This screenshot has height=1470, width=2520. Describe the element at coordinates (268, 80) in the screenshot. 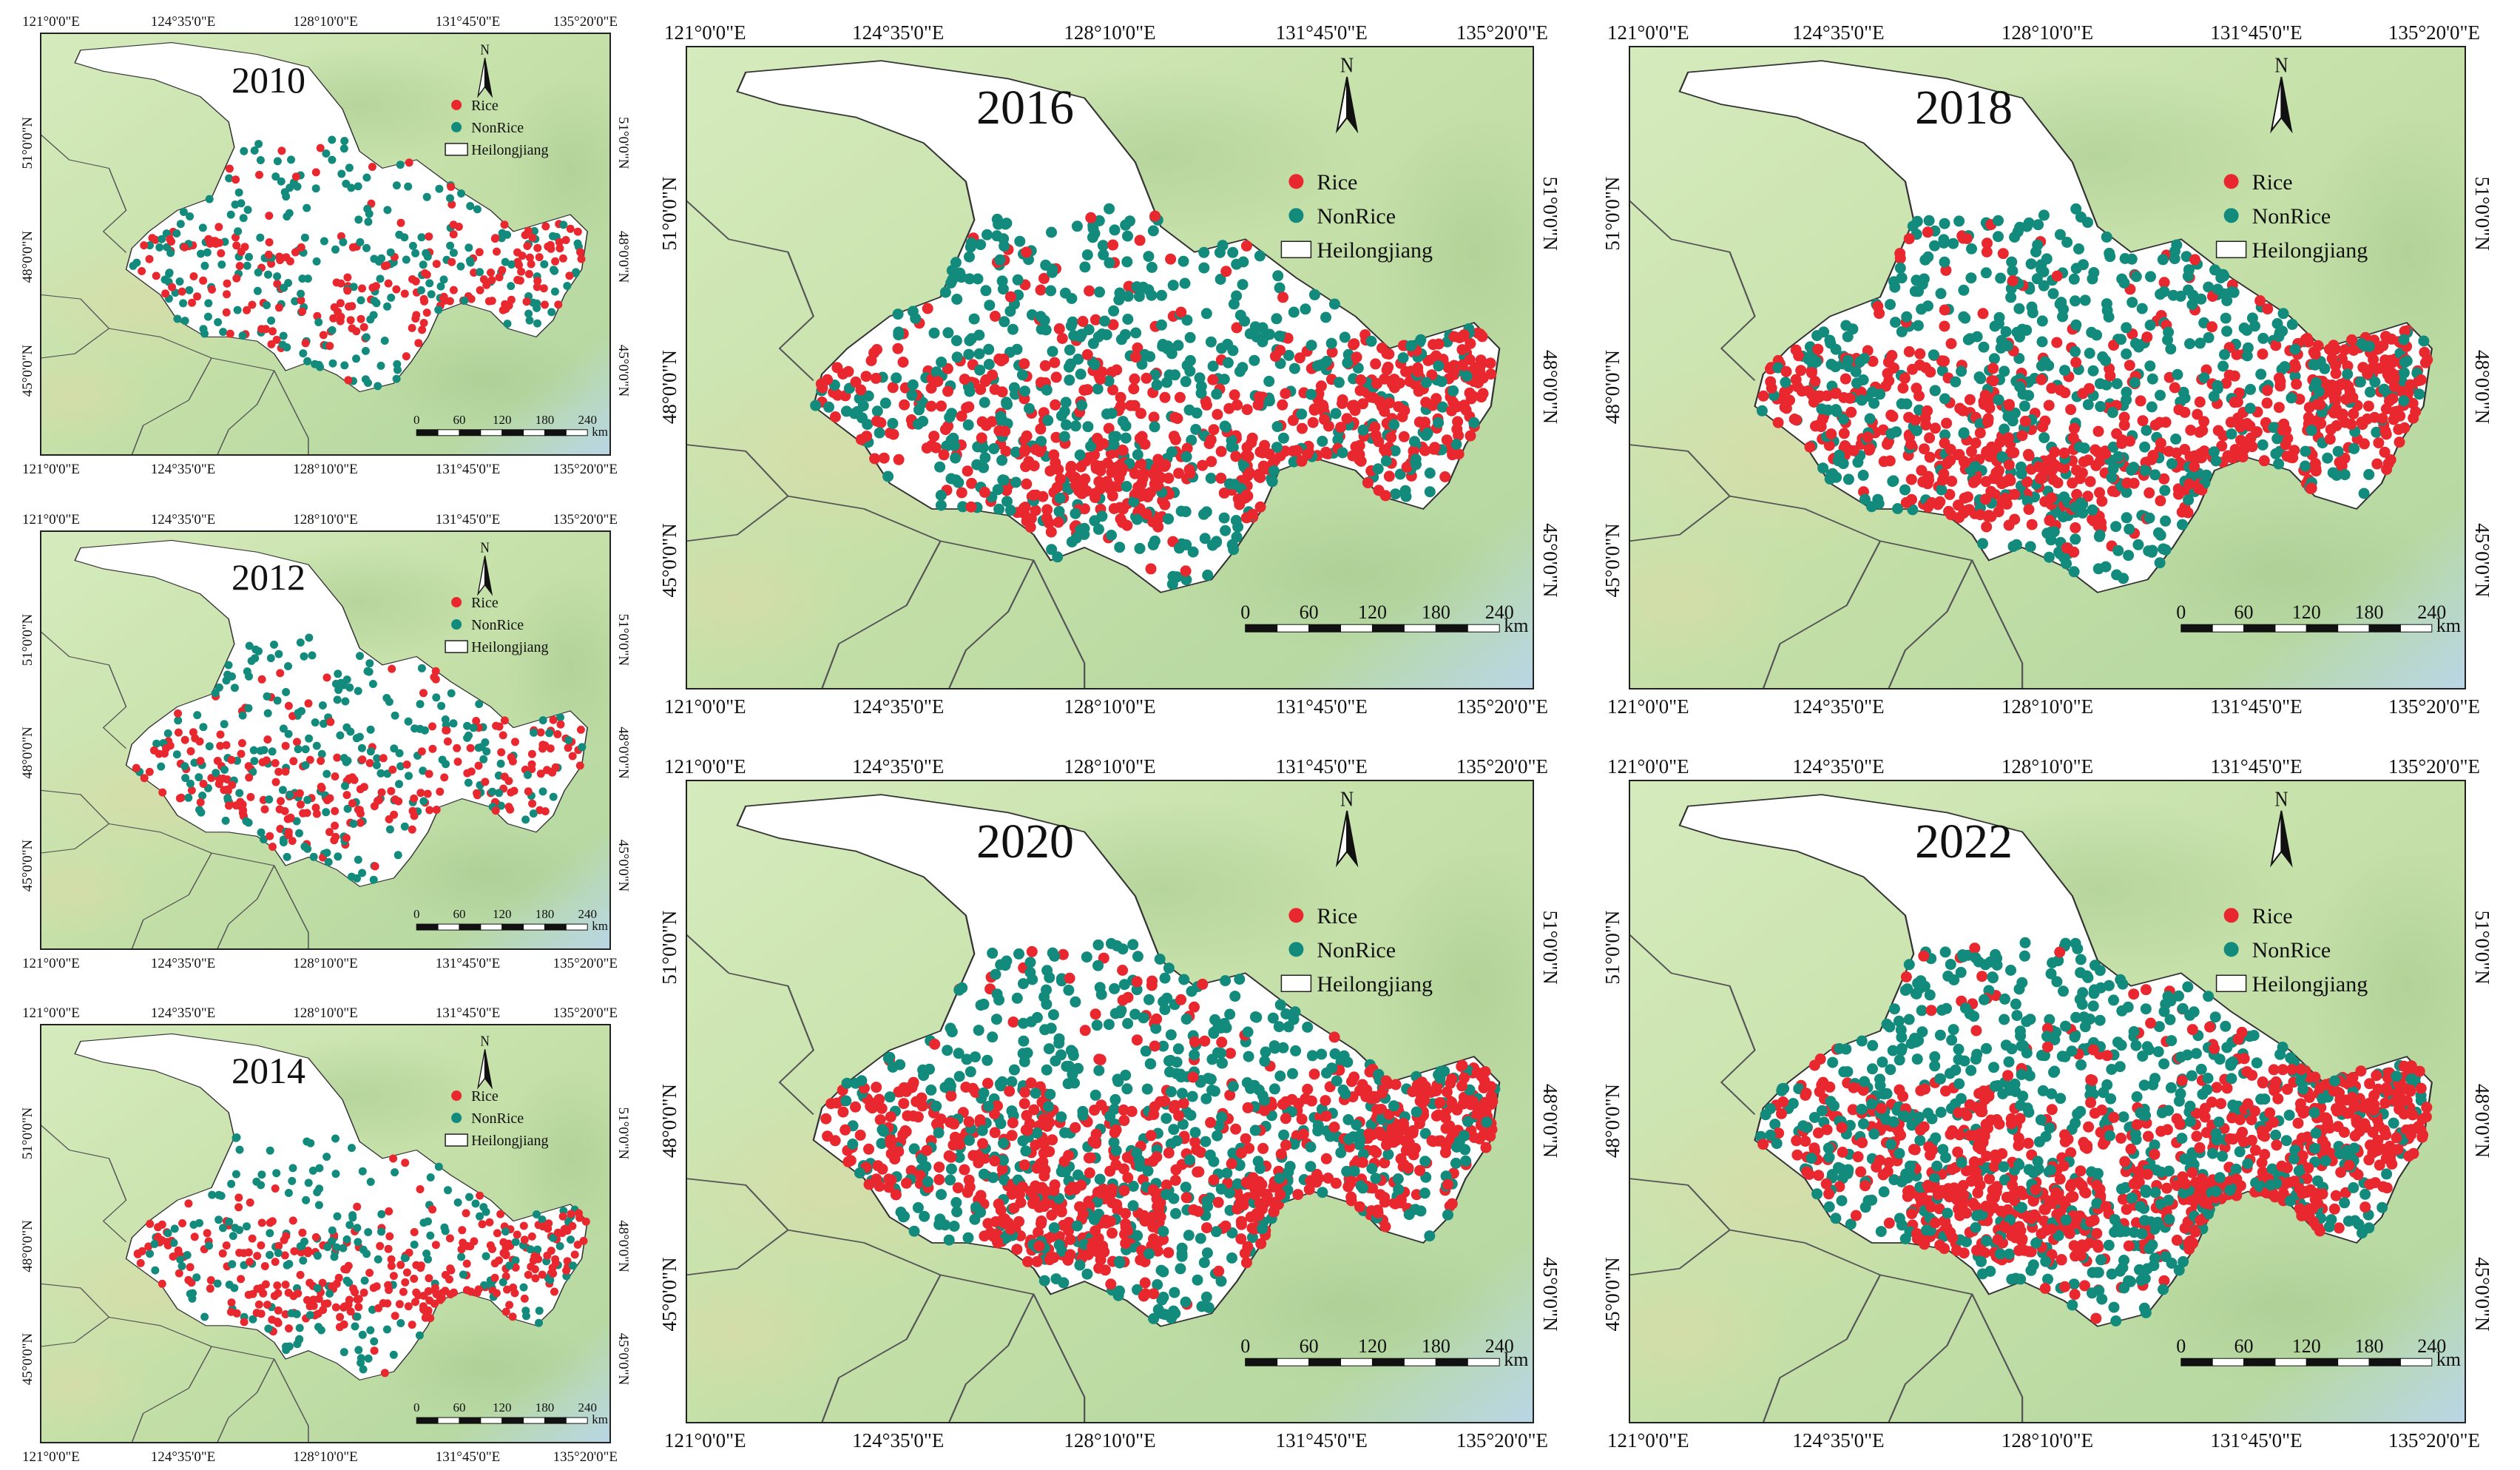

I see `year-label: 2010` at that location.